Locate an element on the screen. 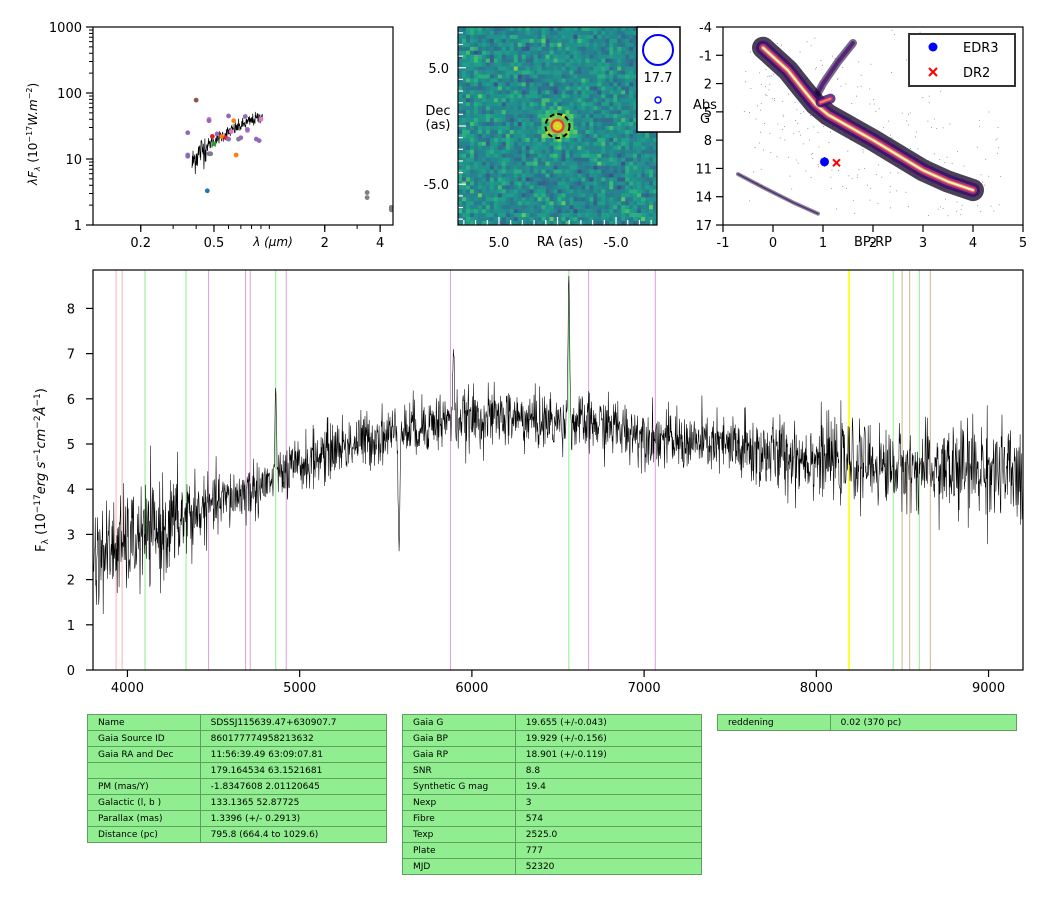  table-row: reddening 0.02 (370 pc) is located at coordinates (867, 722).